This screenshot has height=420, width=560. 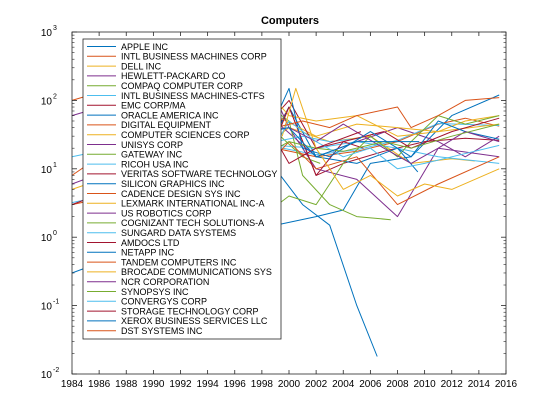 What do you see at coordinates (152, 155) in the screenshot?
I see `legend-label: GATEWAY INC` at bounding box center [152, 155].